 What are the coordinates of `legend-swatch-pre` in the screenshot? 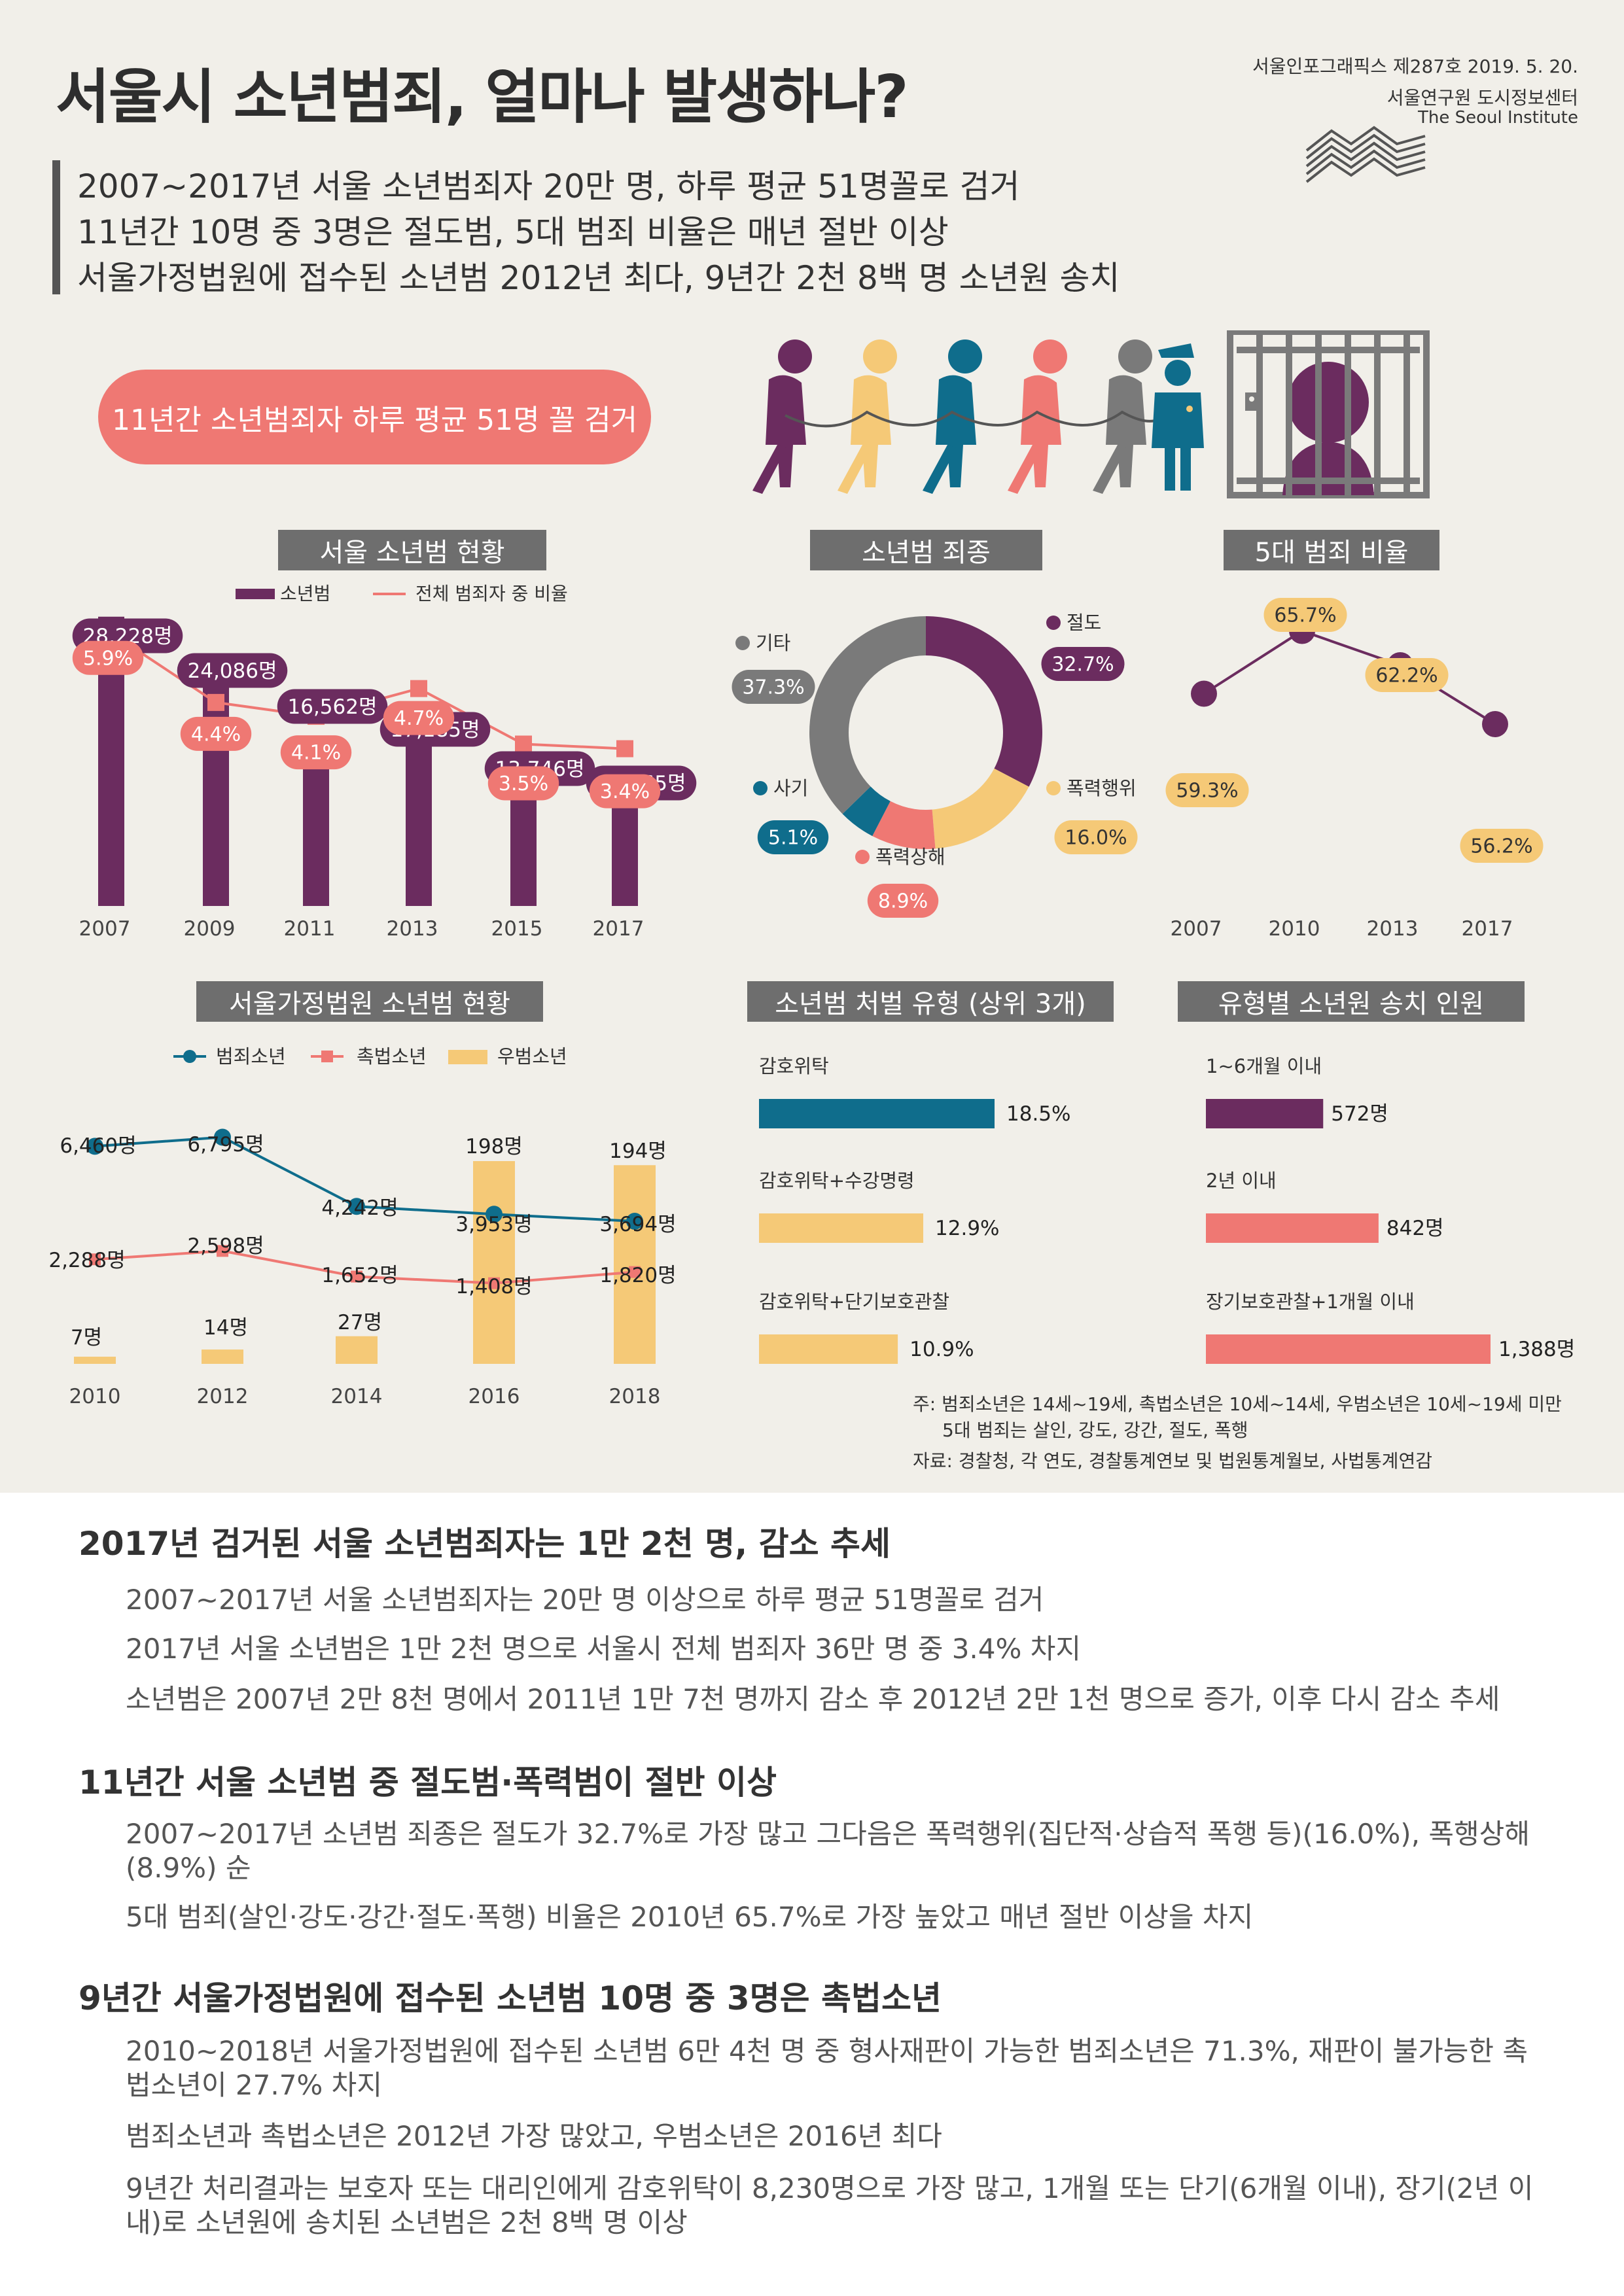 It's located at (467, 1057).